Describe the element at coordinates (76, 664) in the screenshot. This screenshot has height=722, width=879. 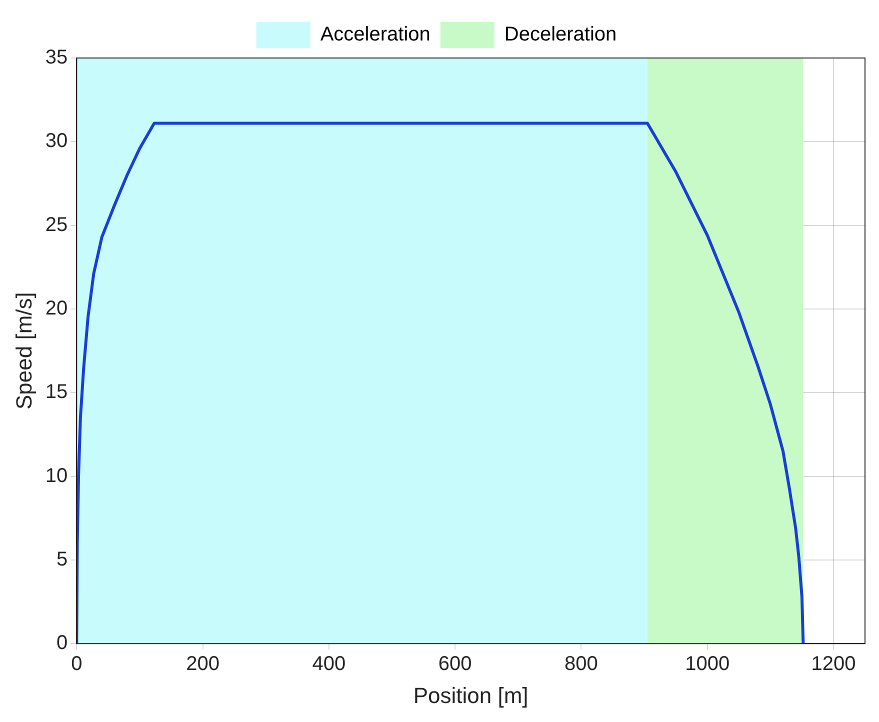
I see `x-tick-label: 0` at that location.